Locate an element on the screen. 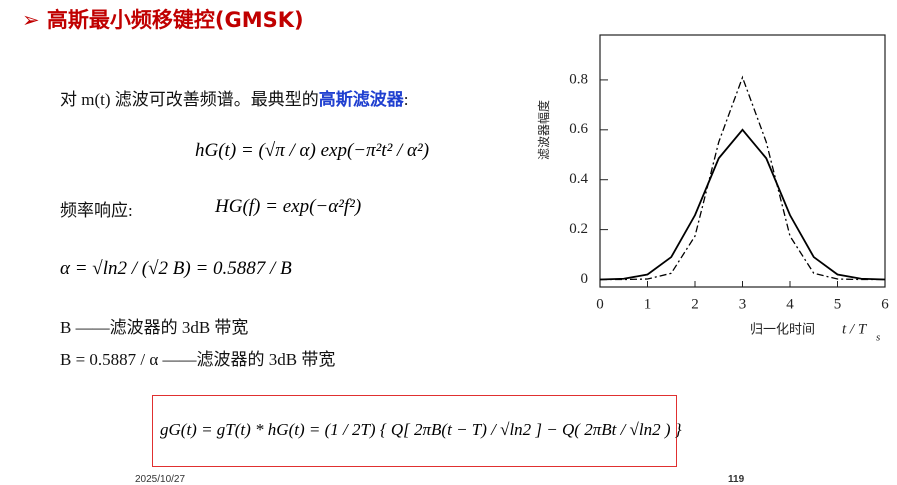 The width and height of the screenshot is (897, 485). freq-label: 频率响应: is located at coordinates (96, 210).